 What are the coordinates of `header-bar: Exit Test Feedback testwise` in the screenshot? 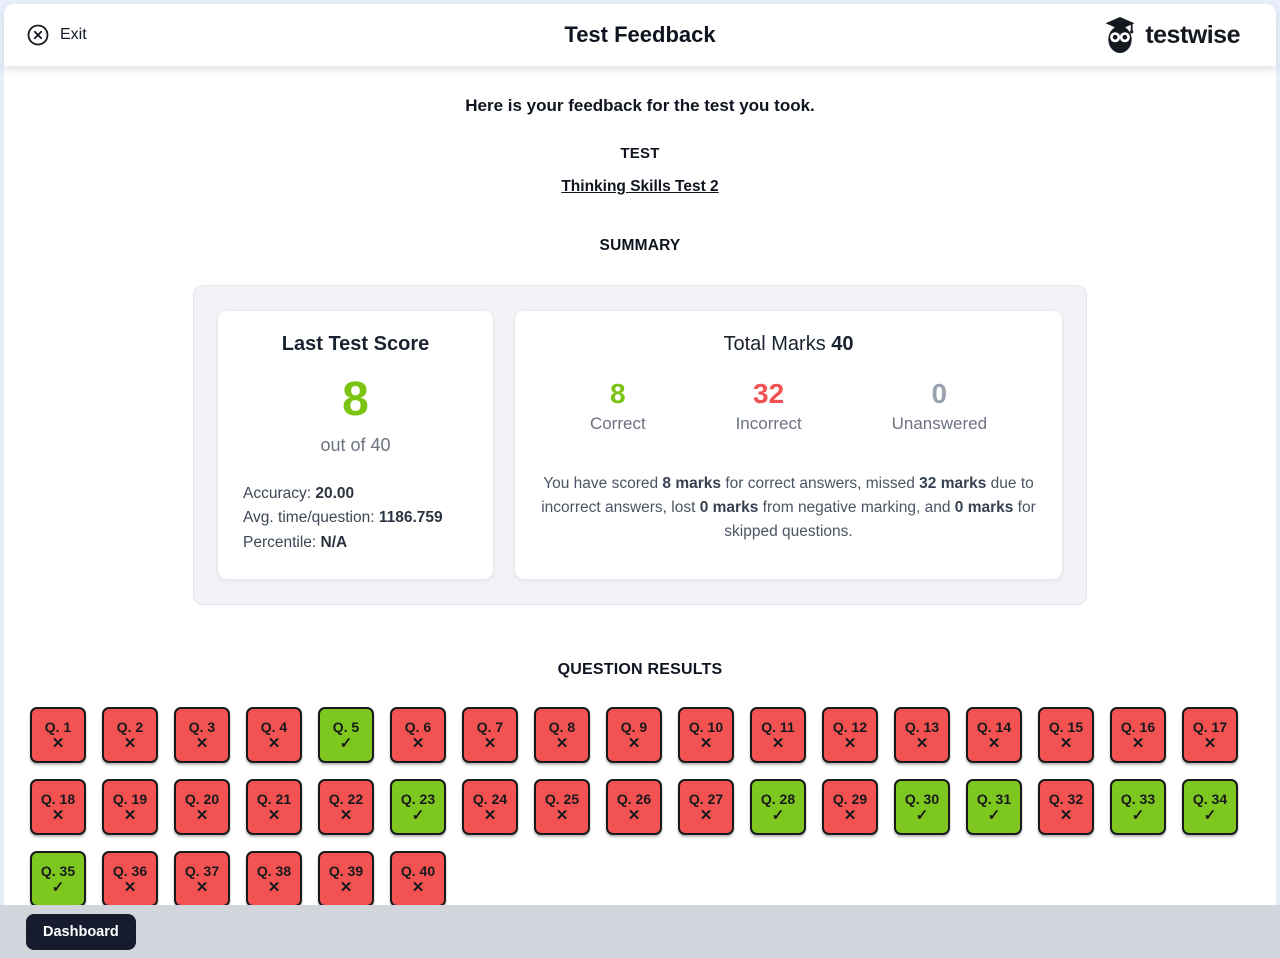 It's located at (640, 35).